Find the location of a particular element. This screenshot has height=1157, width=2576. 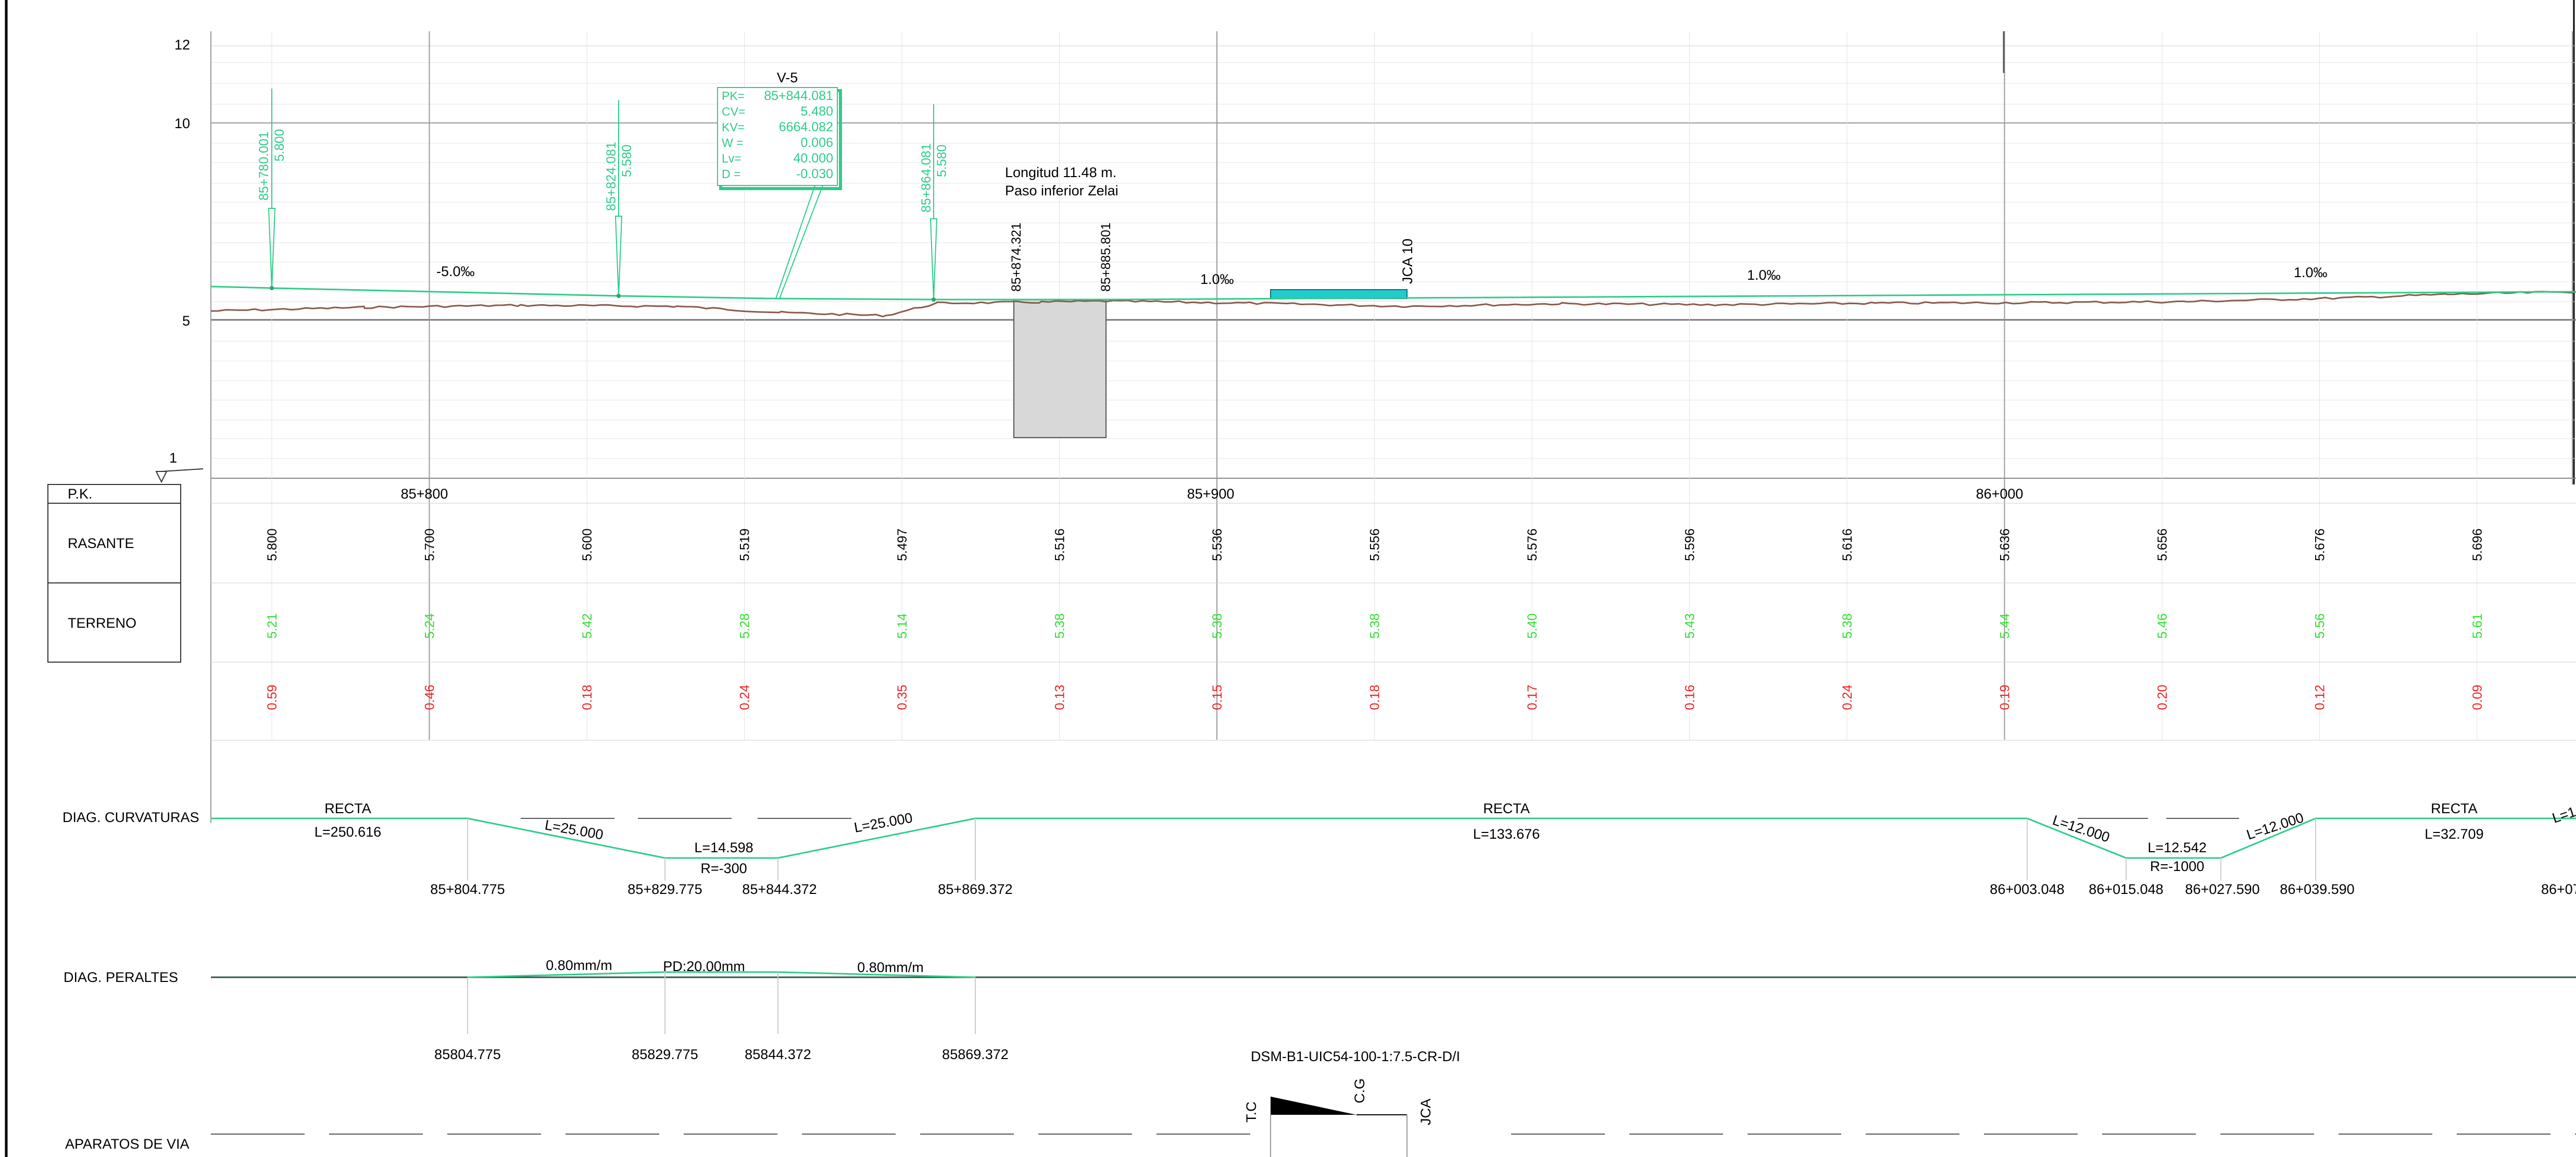

switch-code: DSM-B1-UIC54-100-1:7.5-CR-D/I is located at coordinates (1356, 1056).